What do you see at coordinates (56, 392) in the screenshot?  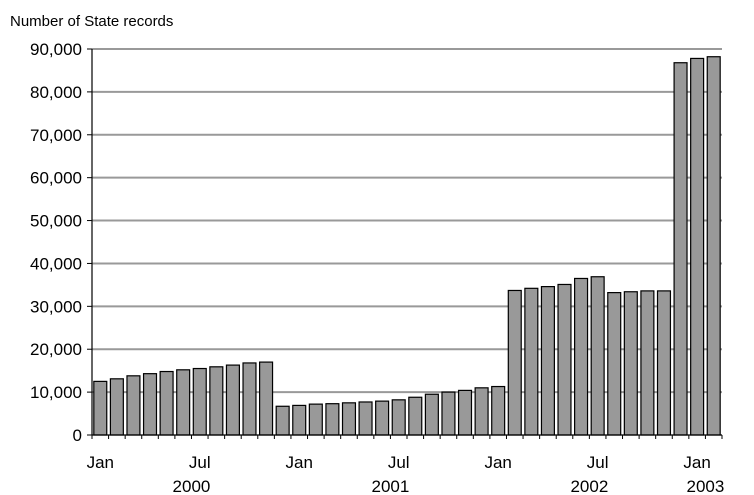 I see `y-tick-label: 10,000` at bounding box center [56, 392].